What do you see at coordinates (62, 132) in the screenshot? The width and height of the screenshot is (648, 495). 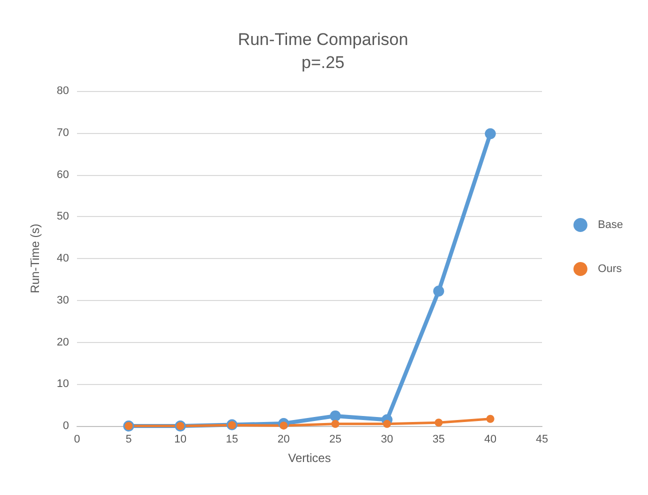 I see `y-tick-label: 70` at bounding box center [62, 132].